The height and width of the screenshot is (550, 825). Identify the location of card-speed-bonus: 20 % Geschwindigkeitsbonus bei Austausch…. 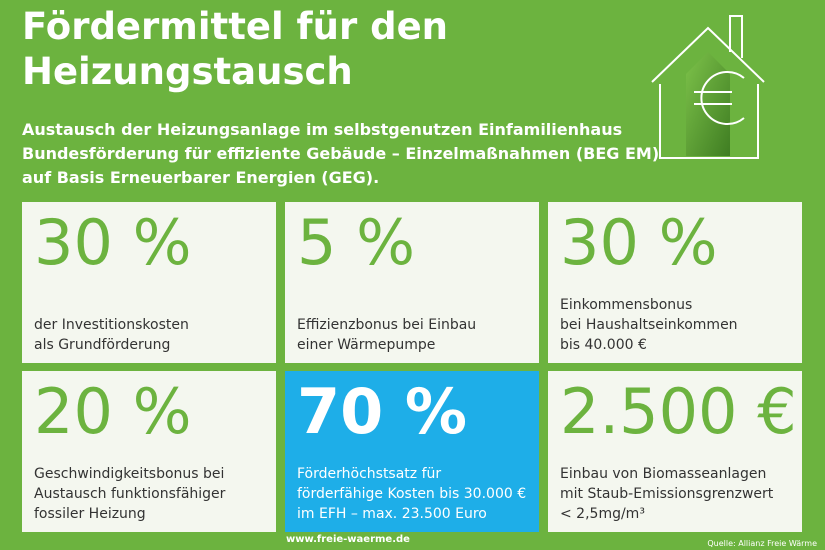
(149, 451).